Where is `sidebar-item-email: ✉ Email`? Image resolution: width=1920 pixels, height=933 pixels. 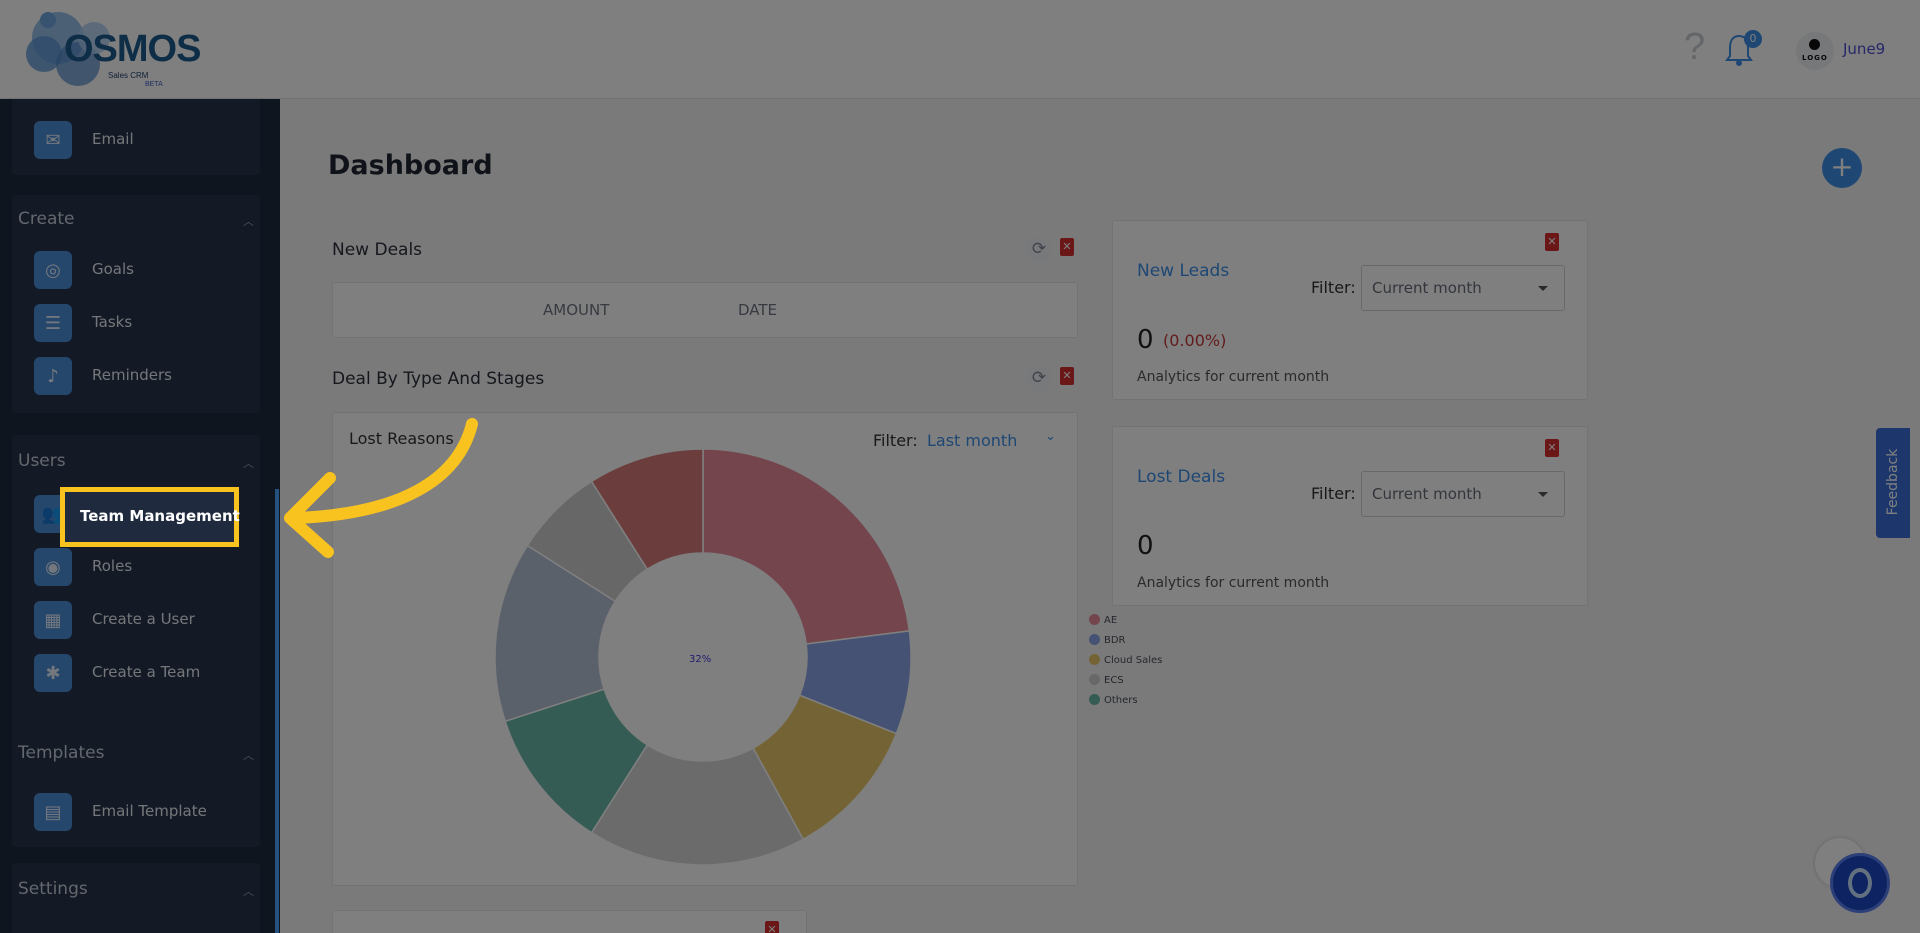
sidebar-item-email: ✉ Email is located at coordinates (144, 140).